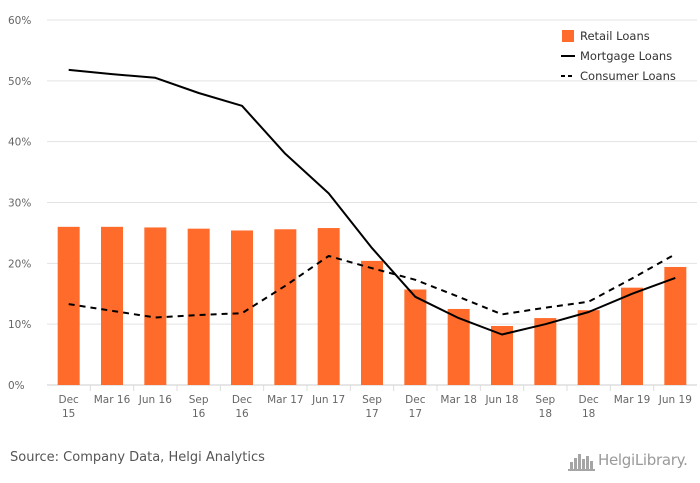 The height and width of the screenshot is (483, 700). I want to click on y-tick-label: 30%, so click(19, 204).